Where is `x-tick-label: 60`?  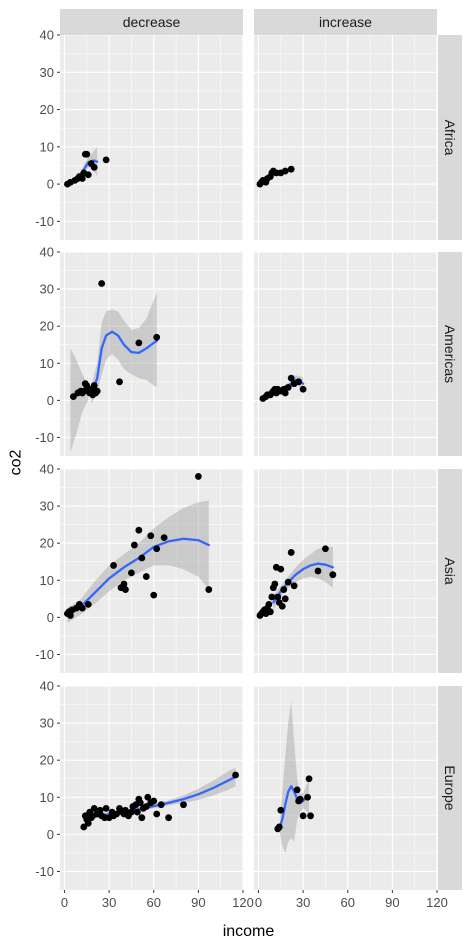 x-tick-label: 60 is located at coordinates (153, 902).